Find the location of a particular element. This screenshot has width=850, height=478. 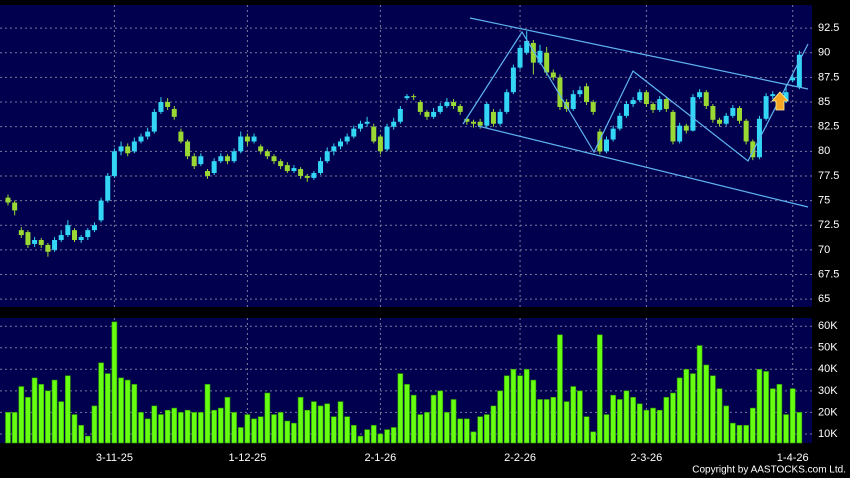

y-tick-label: 65 is located at coordinates (824, 299).